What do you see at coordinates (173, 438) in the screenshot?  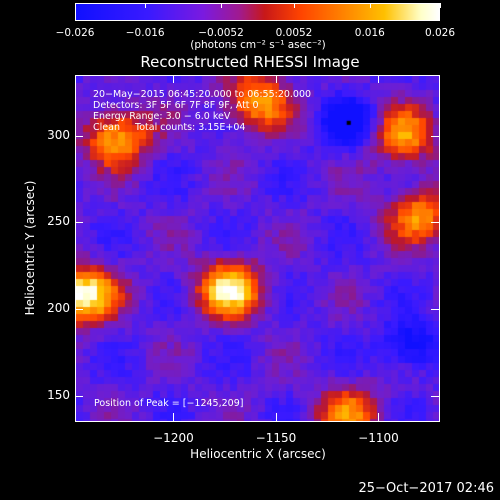 I see `x-tick-label: −1200` at bounding box center [173, 438].